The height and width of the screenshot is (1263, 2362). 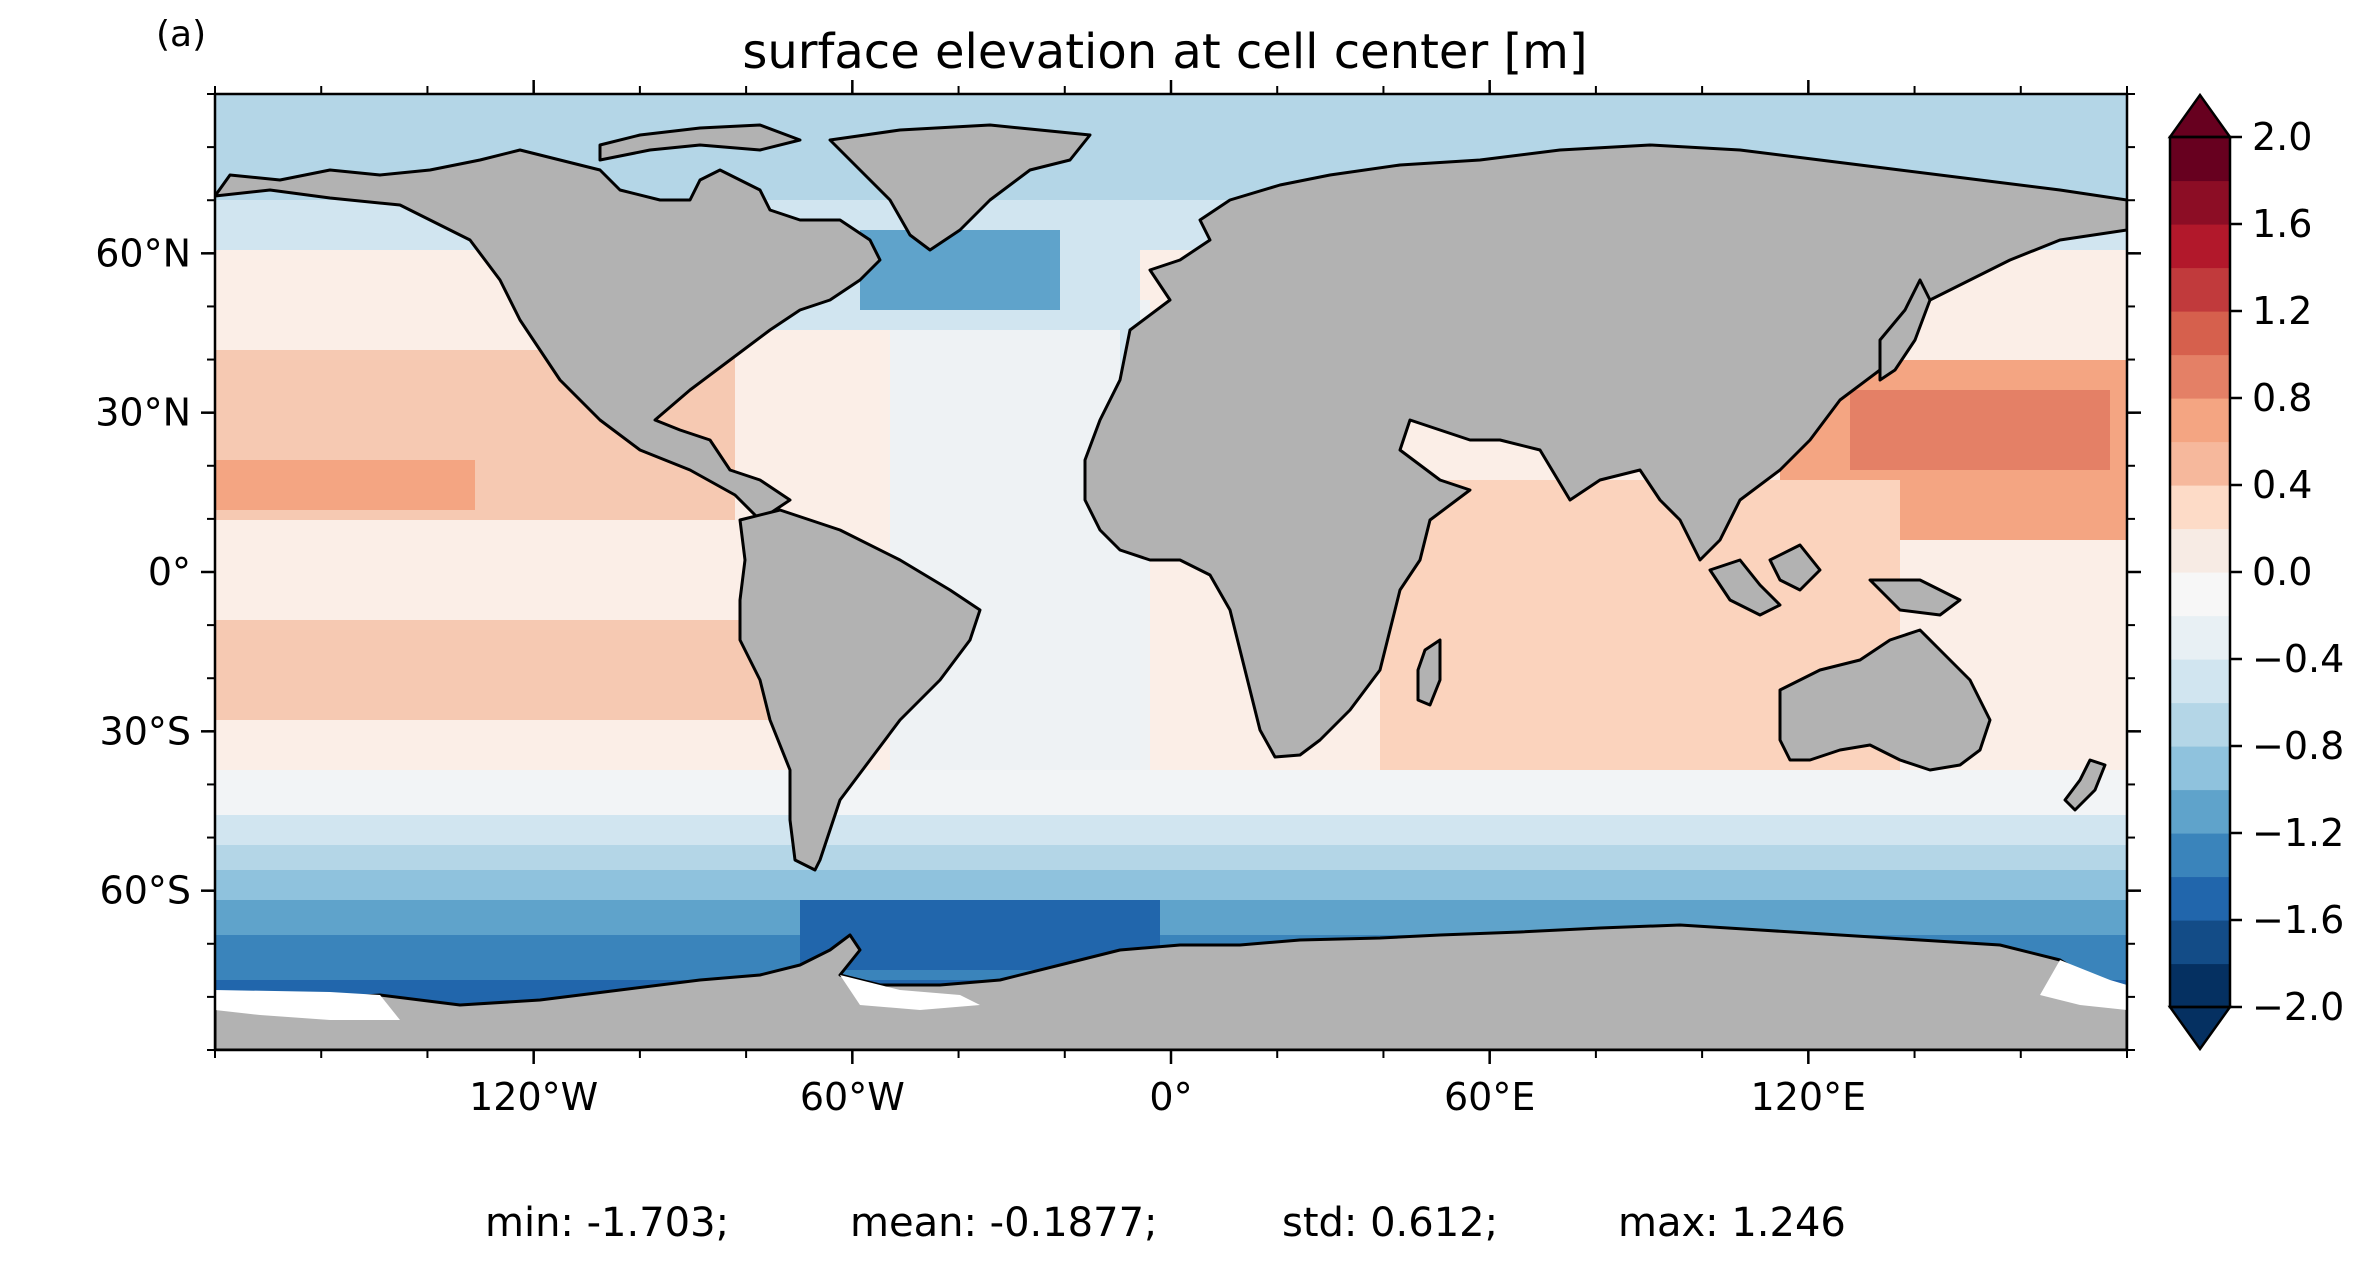 I want to click on north-america, so click(x=548, y=335).